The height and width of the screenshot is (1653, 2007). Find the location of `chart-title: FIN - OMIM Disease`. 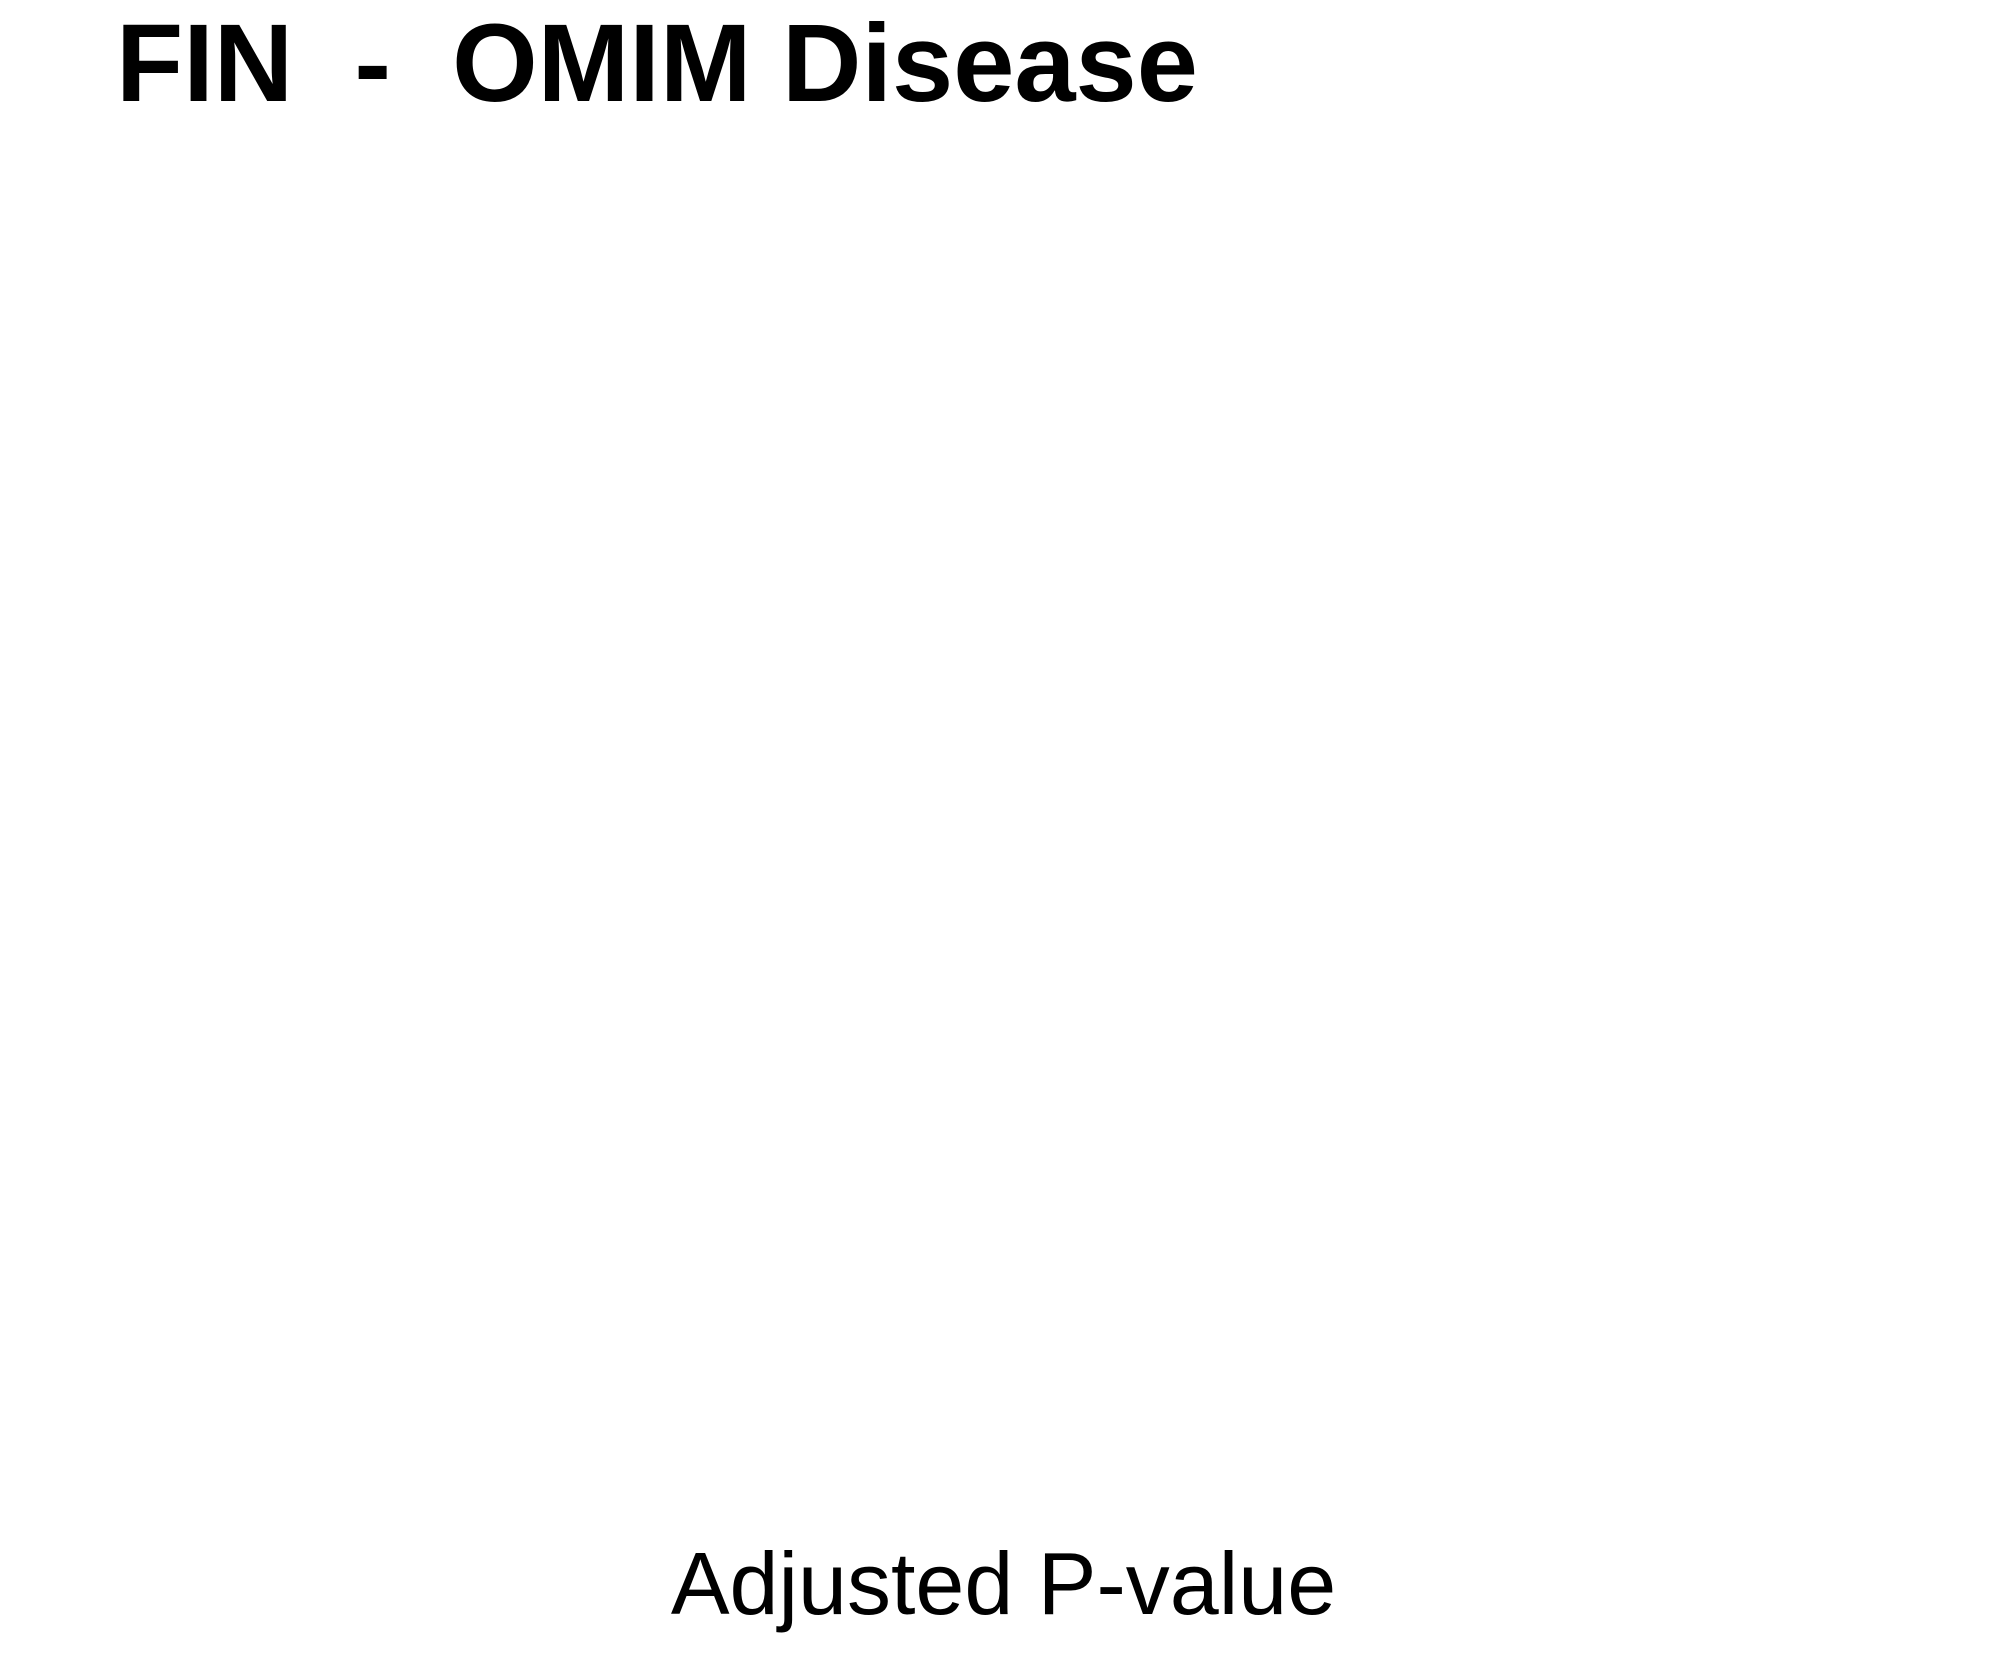

chart-title: FIN - OMIM Disease is located at coordinates (657, 63).